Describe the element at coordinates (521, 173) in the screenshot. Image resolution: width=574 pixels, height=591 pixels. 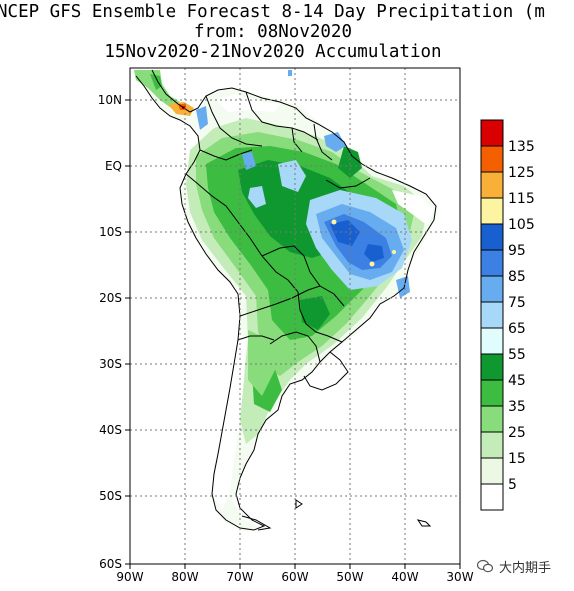
I see `legend-label: 125` at that location.